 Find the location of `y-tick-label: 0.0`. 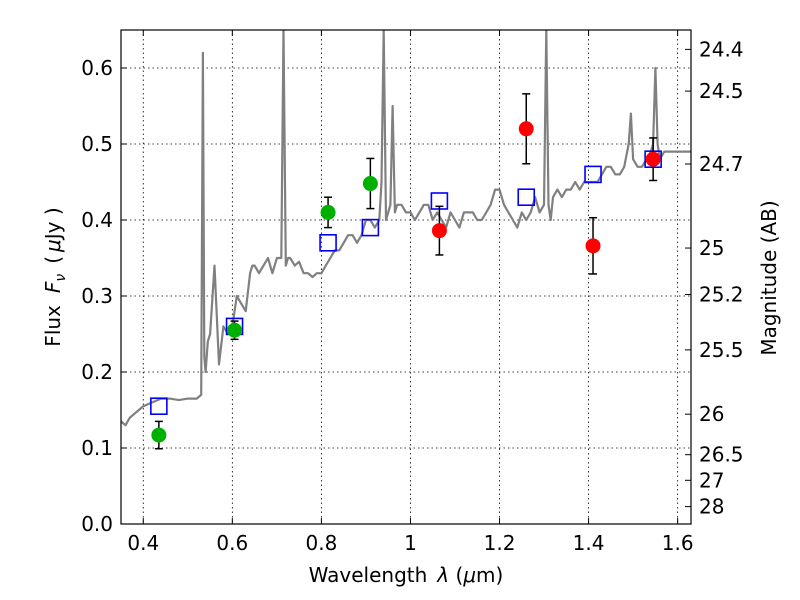

y-tick-label: 0.0 is located at coordinates (97, 524).